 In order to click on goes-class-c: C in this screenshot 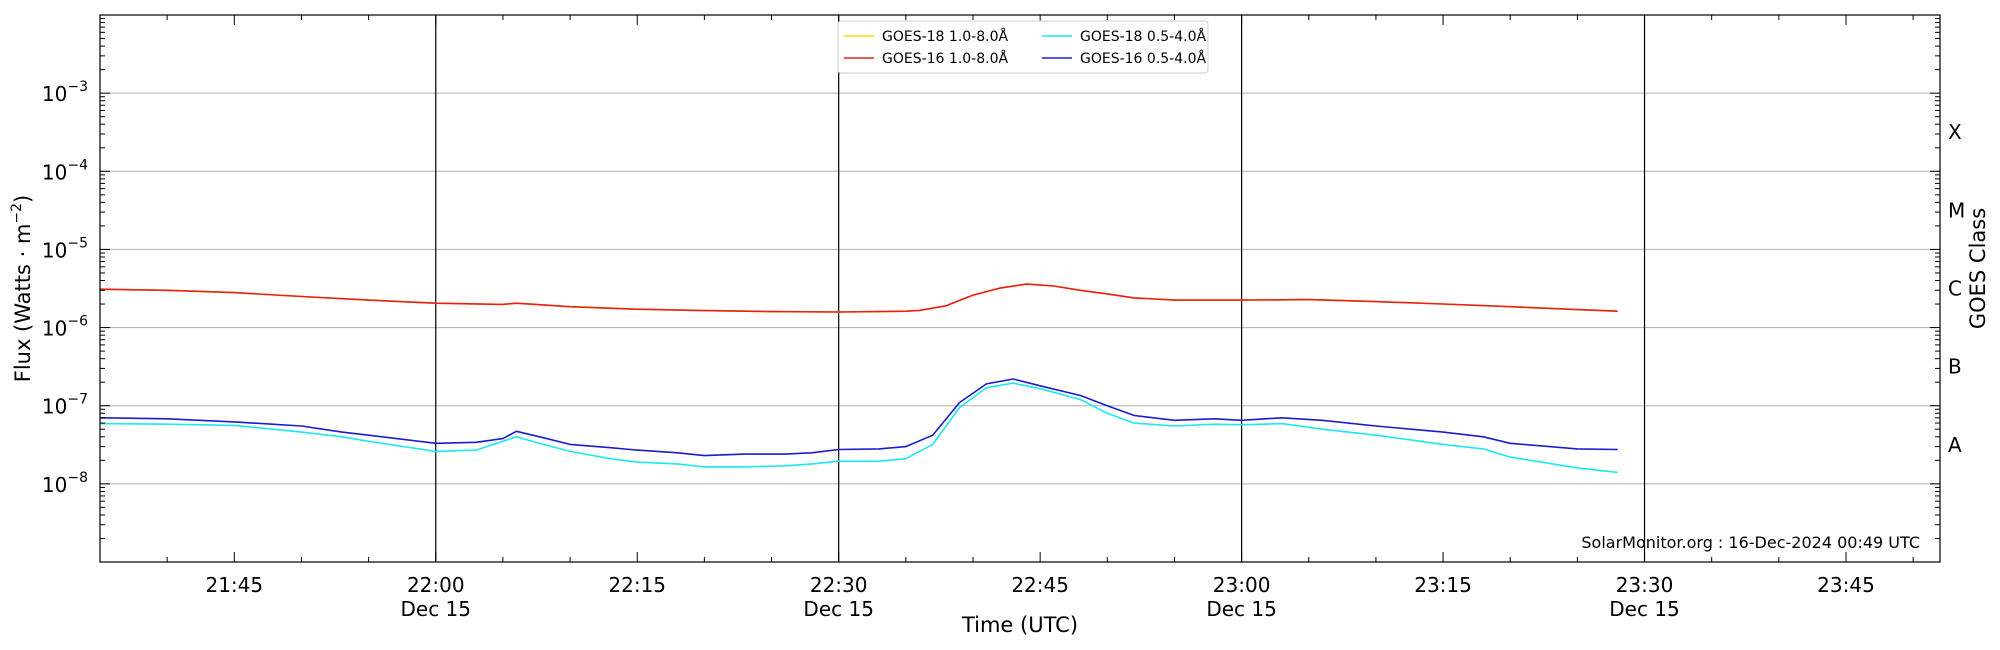, I will do `click(1955, 289)`.